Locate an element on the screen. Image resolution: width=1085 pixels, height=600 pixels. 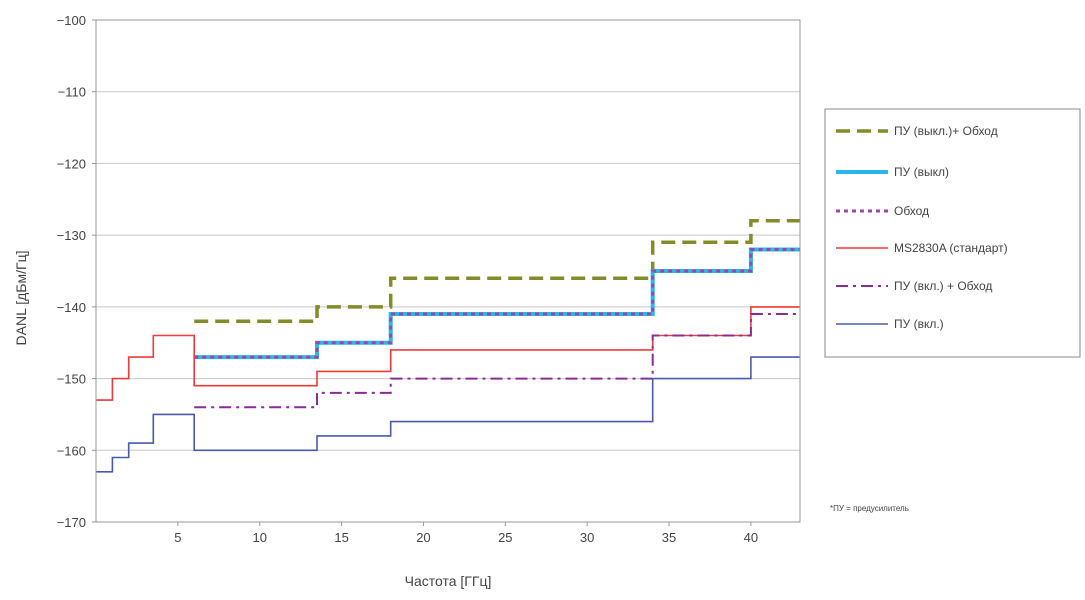
y-tick-label: −140 is located at coordinates (71, 307).